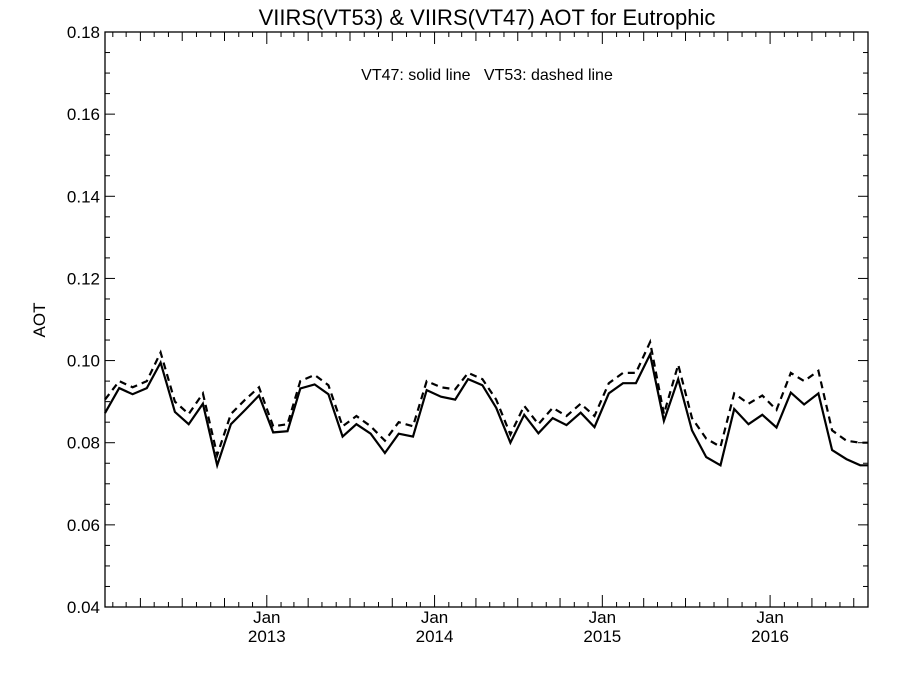  I want to click on y-tick-label: 0.18, so click(83, 32).